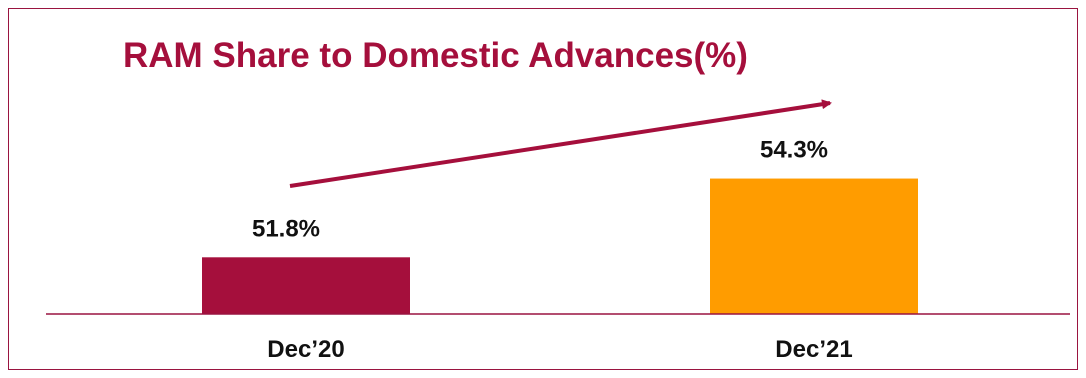  What do you see at coordinates (305, 349) in the screenshot?
I see `x-tick-label-1: Dec’20` at bounding box center [305, 349].